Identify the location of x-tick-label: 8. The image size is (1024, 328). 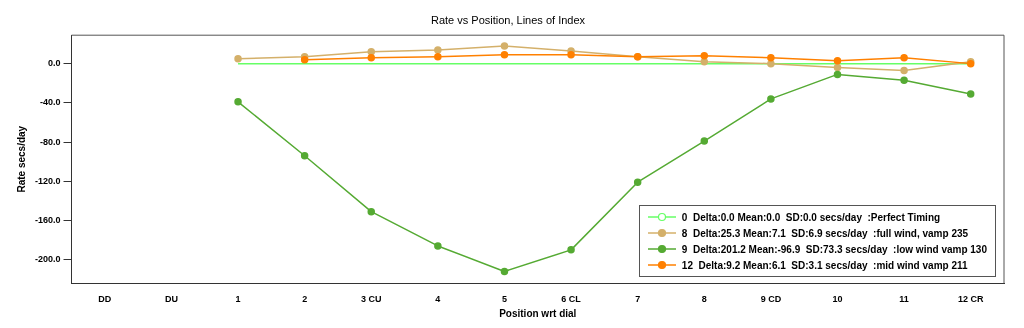
(704, 299).